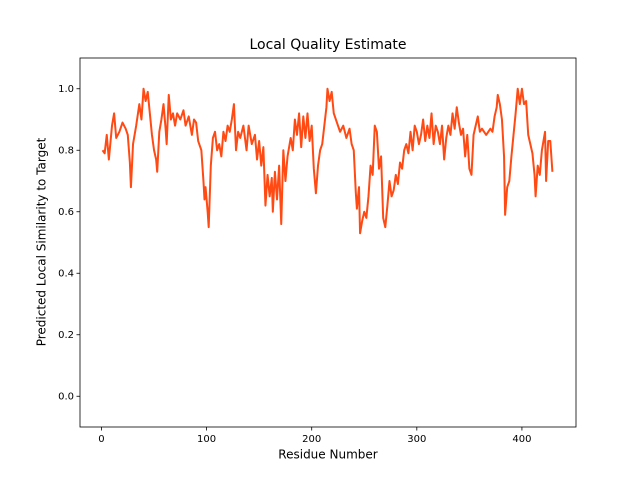 The width and height of the screenshot is (640, 480). Describe the element at coordinates (66, 396) in the screenshot. I see `y-tick-label: 0.0` at that location.